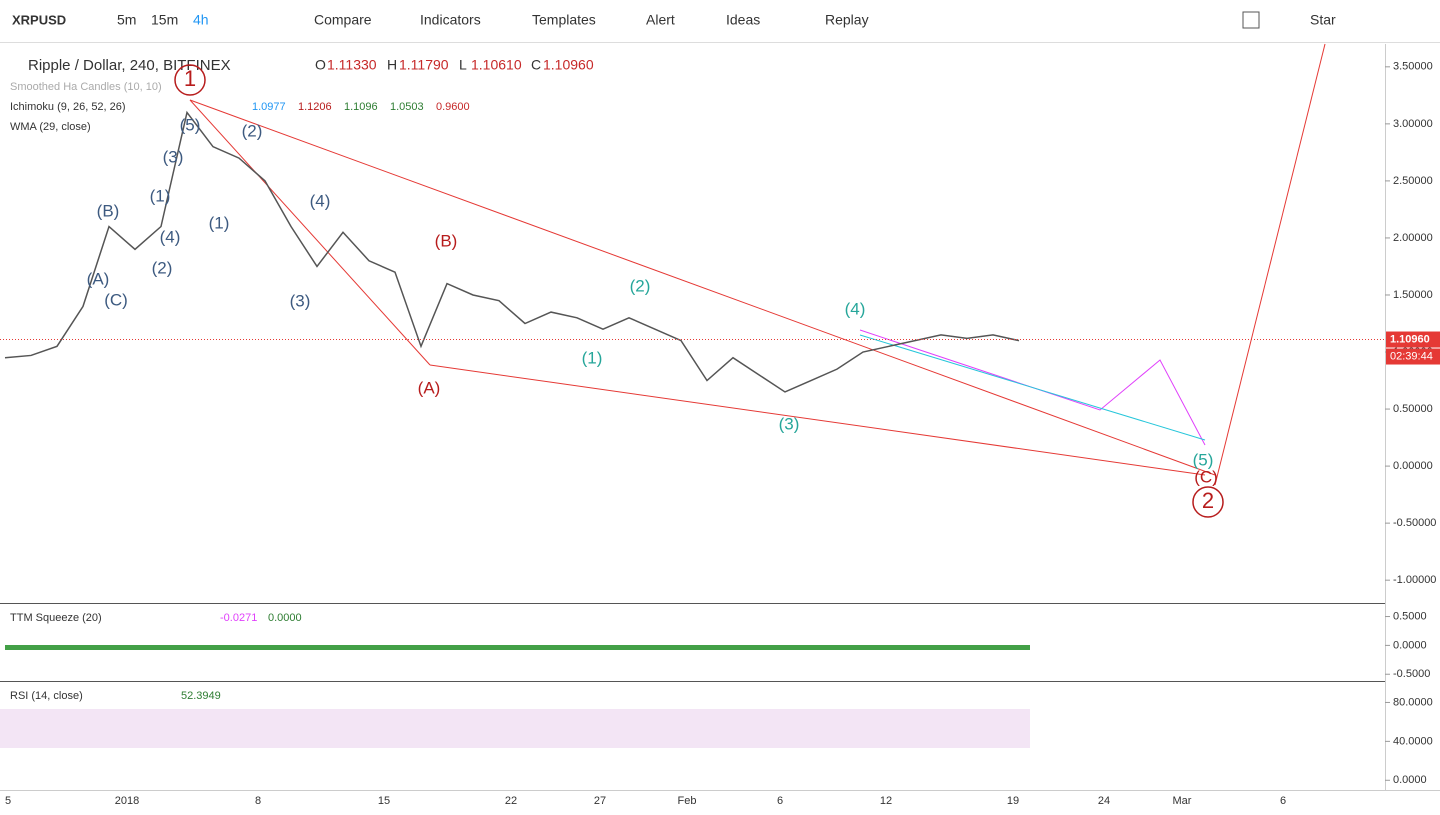 The image size is (1440, 815). Describe the element at coordinates (8, 801) in the screenshot. I see `x-tick-label: 5` at that location.